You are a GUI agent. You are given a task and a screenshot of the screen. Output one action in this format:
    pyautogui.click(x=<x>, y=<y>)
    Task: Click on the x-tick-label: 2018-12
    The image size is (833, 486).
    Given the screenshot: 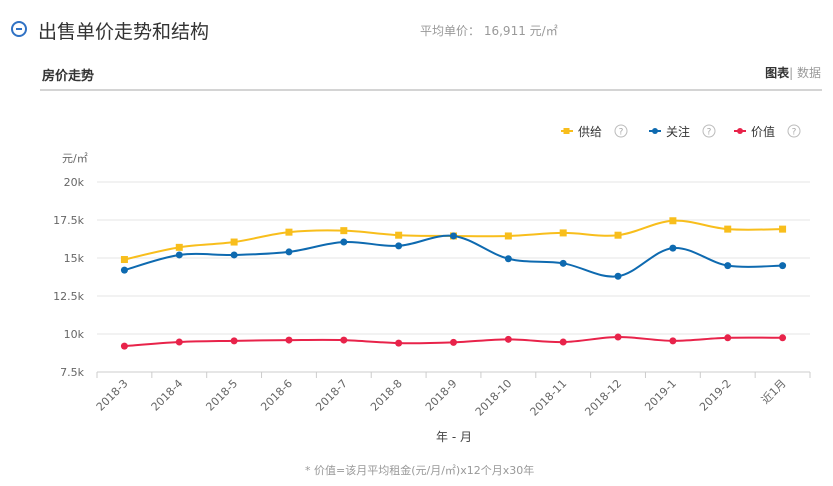 What is the action you would take?
    pyautogui.click(x=603, y=398)
    